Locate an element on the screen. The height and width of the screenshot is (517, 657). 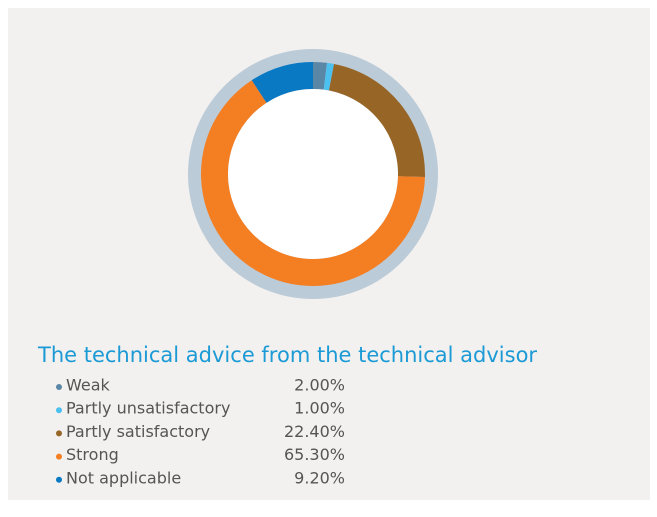
legend-label: Weak is located at coordinates (88, 385).